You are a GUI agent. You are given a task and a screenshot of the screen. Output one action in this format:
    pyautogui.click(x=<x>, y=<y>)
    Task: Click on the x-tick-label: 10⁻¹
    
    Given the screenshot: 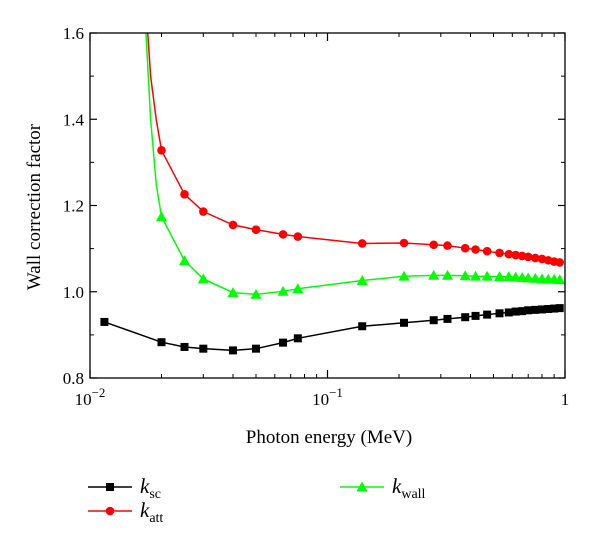 What is the action you would take?
    pyautogui.click(x=327, y=397)
    